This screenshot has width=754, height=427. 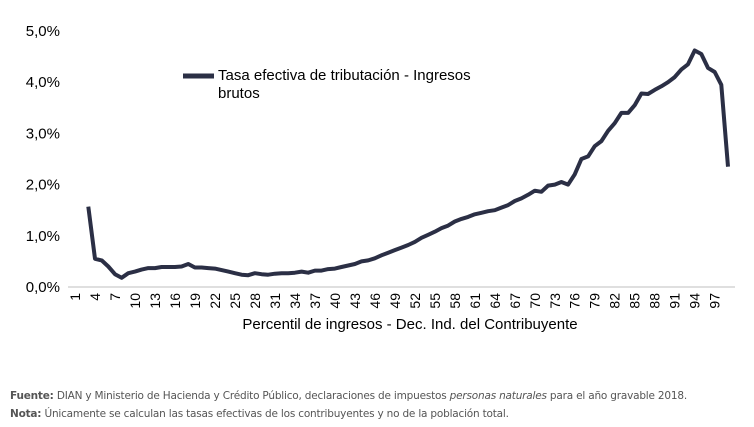 What do you see at coordinates (135, 301) in the screenshot?
I see `x-tick-label: 10` at bounding box center [135, 301].